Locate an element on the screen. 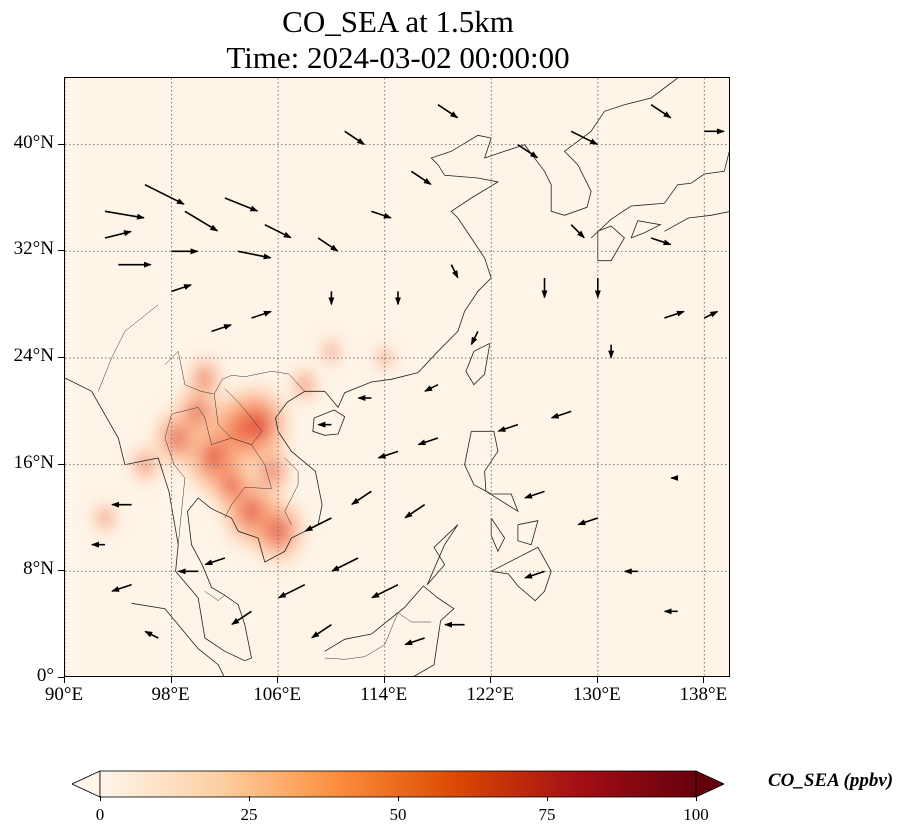 The width and height of the screenshot is (916, 836). lat-tick-label: 8°N is located at coordinates (38, 569).